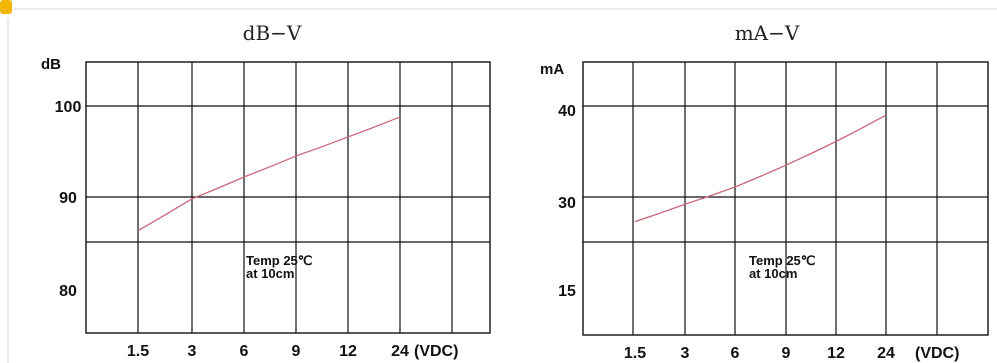 The image size is (997, 363). I want to click on y-tick-label: 80, so click(68, 291).